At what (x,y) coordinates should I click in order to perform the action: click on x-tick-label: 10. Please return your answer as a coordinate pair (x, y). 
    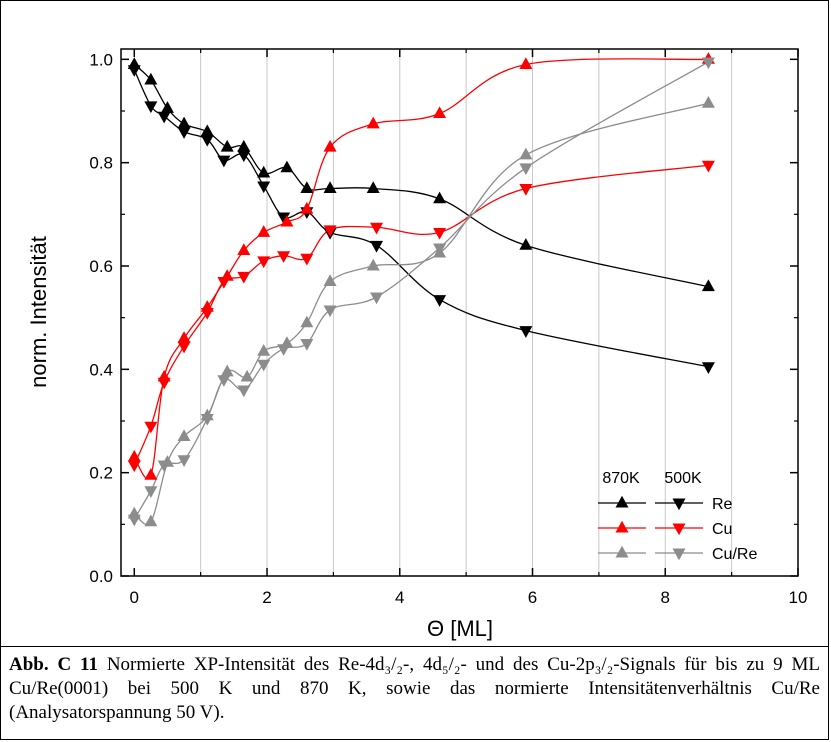
    Looking at the image, I should click on (798, 597).